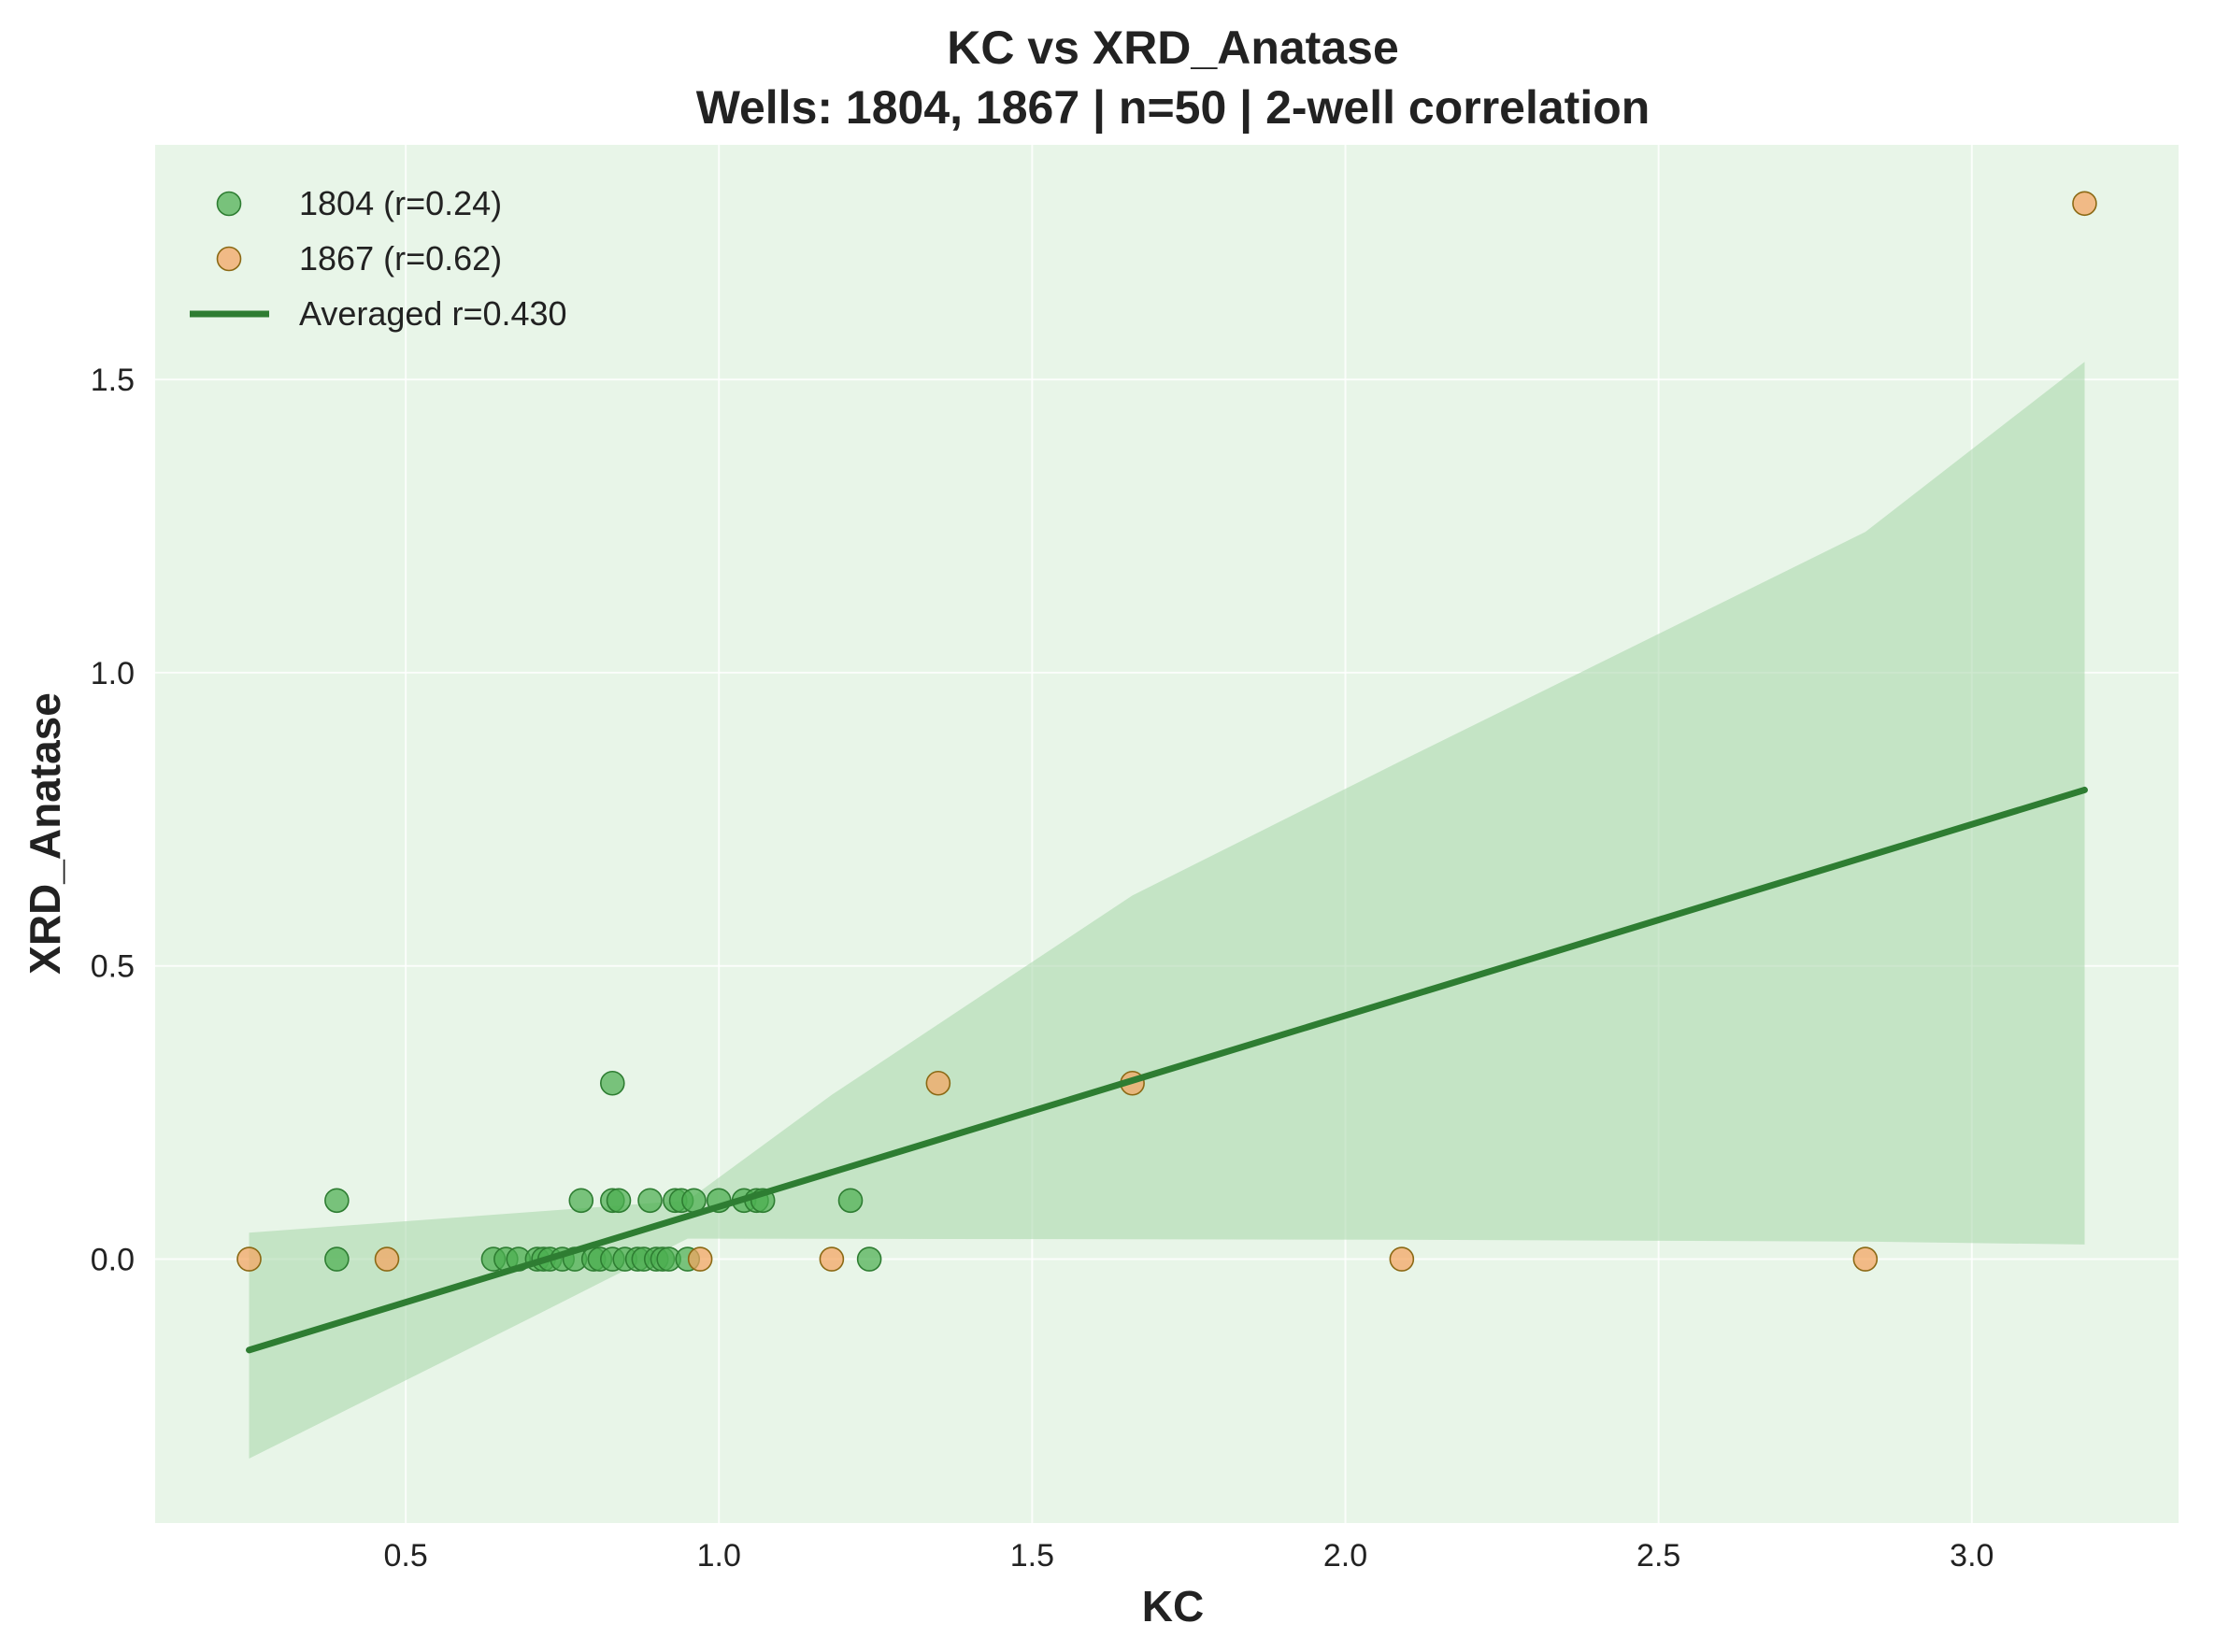 The image size is (2215, 1652). I want to click on y-tick-labels: 0.0 0.5 1.0 1.5, so click(113, 820).